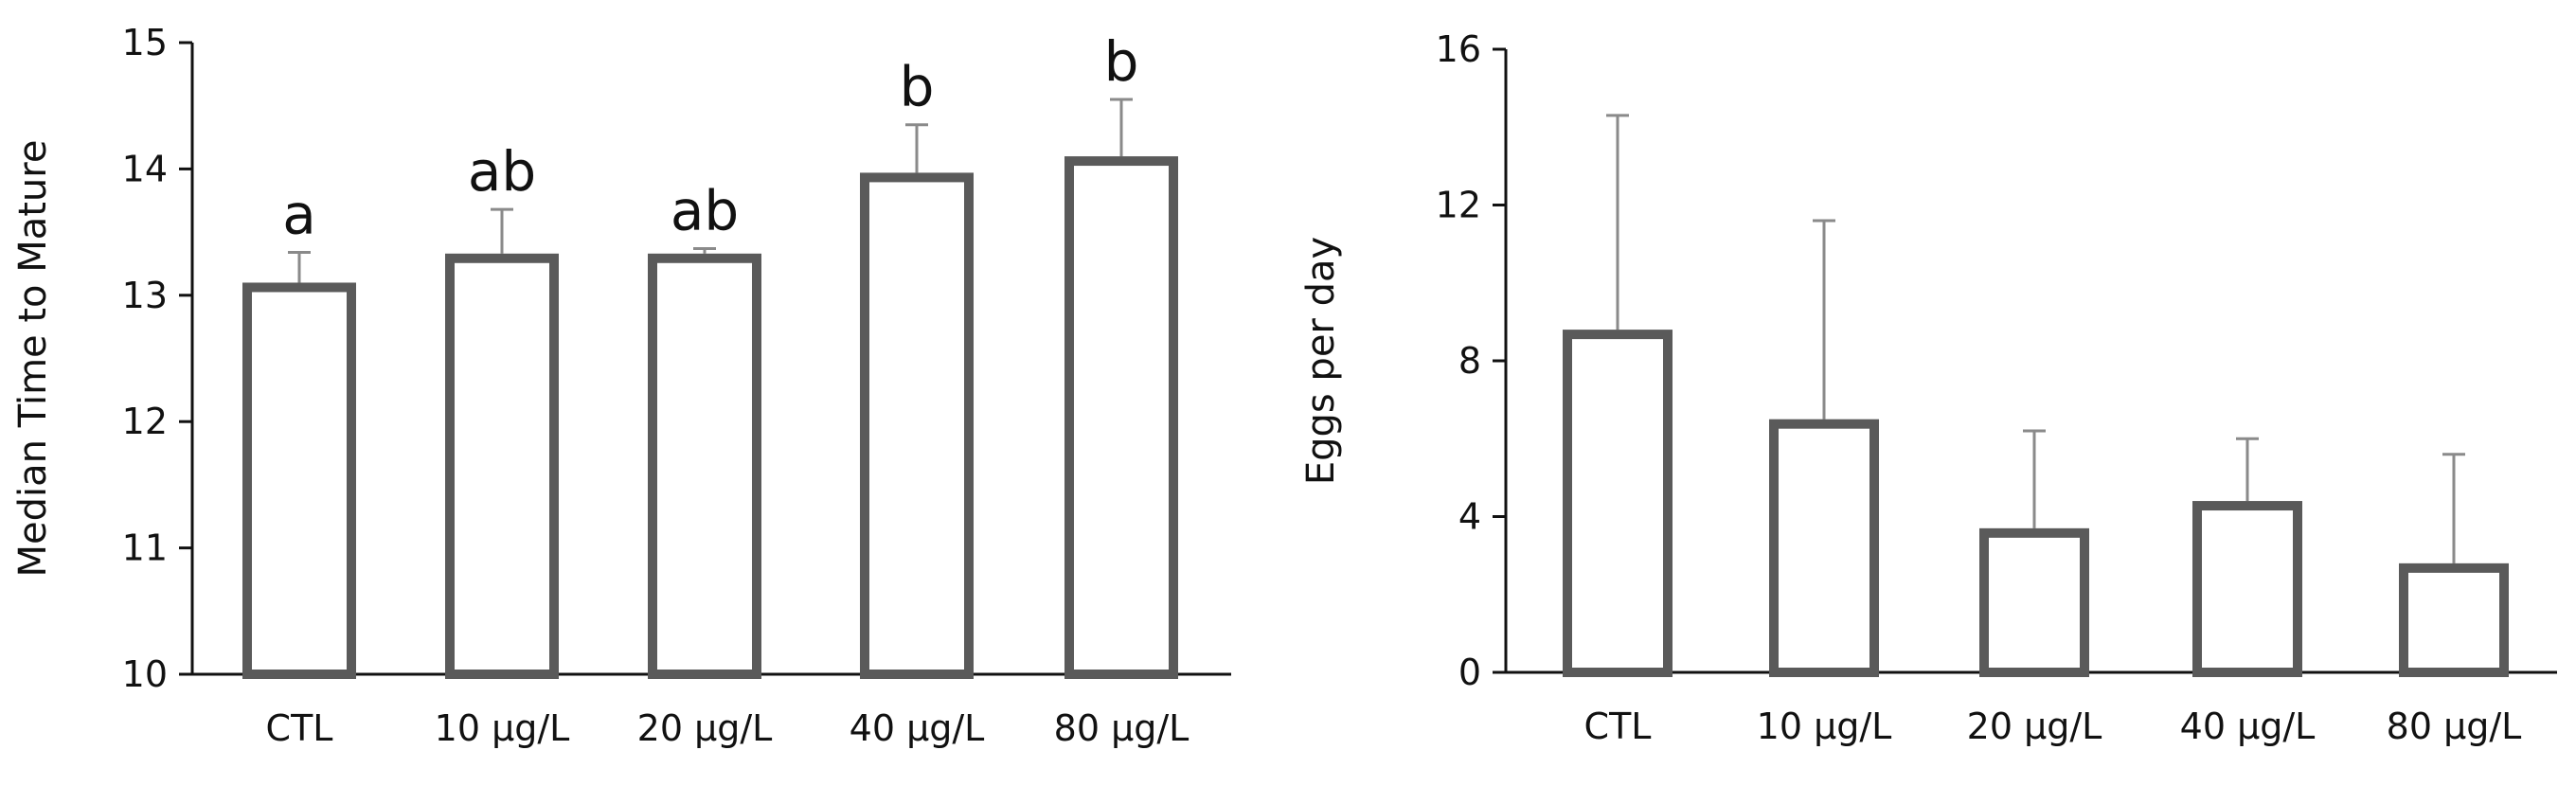 Image resolution: width=2576 pixels, height=786 pixels. What do you see at coordinates (1458, 49) in the screenshot?
I see `y-tick-label: 16` at bounding box center [1458, 49].